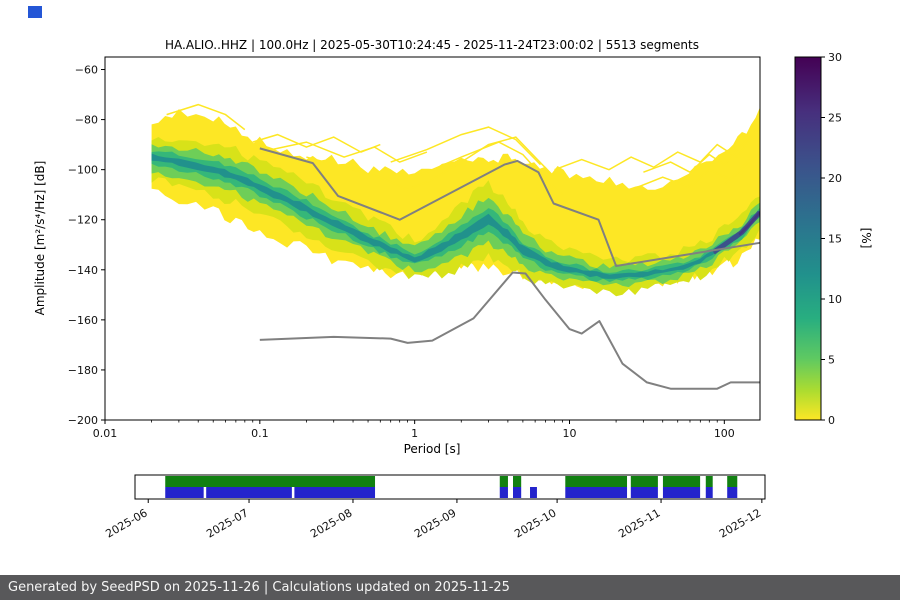 The width and height of the screenshot is (900, 600). What do you see at coordinates (509, 330) in the screenshot?
I see `noise-model-low-line` at bounding box center [509, 330].